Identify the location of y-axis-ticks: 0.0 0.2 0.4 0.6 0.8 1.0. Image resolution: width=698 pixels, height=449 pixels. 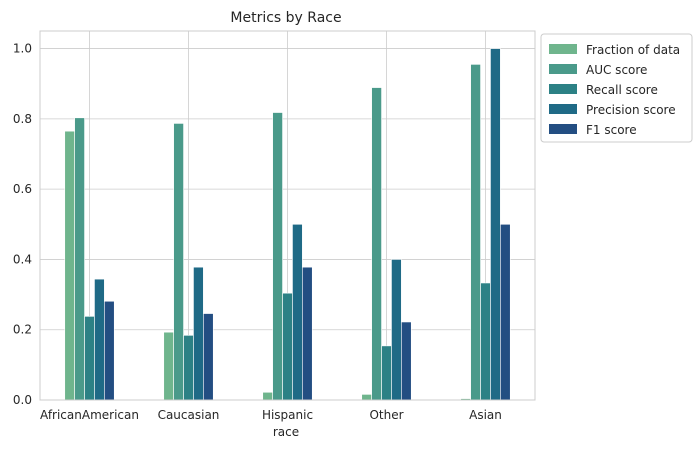
(22, 224).